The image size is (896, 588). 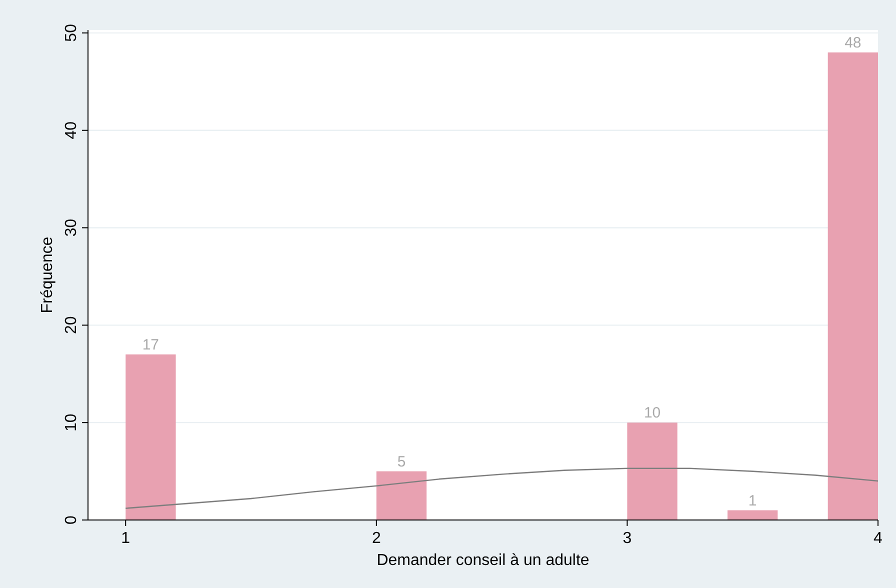 I want to click on y-axis-title: Fréquence, so click(x=47, y=275).